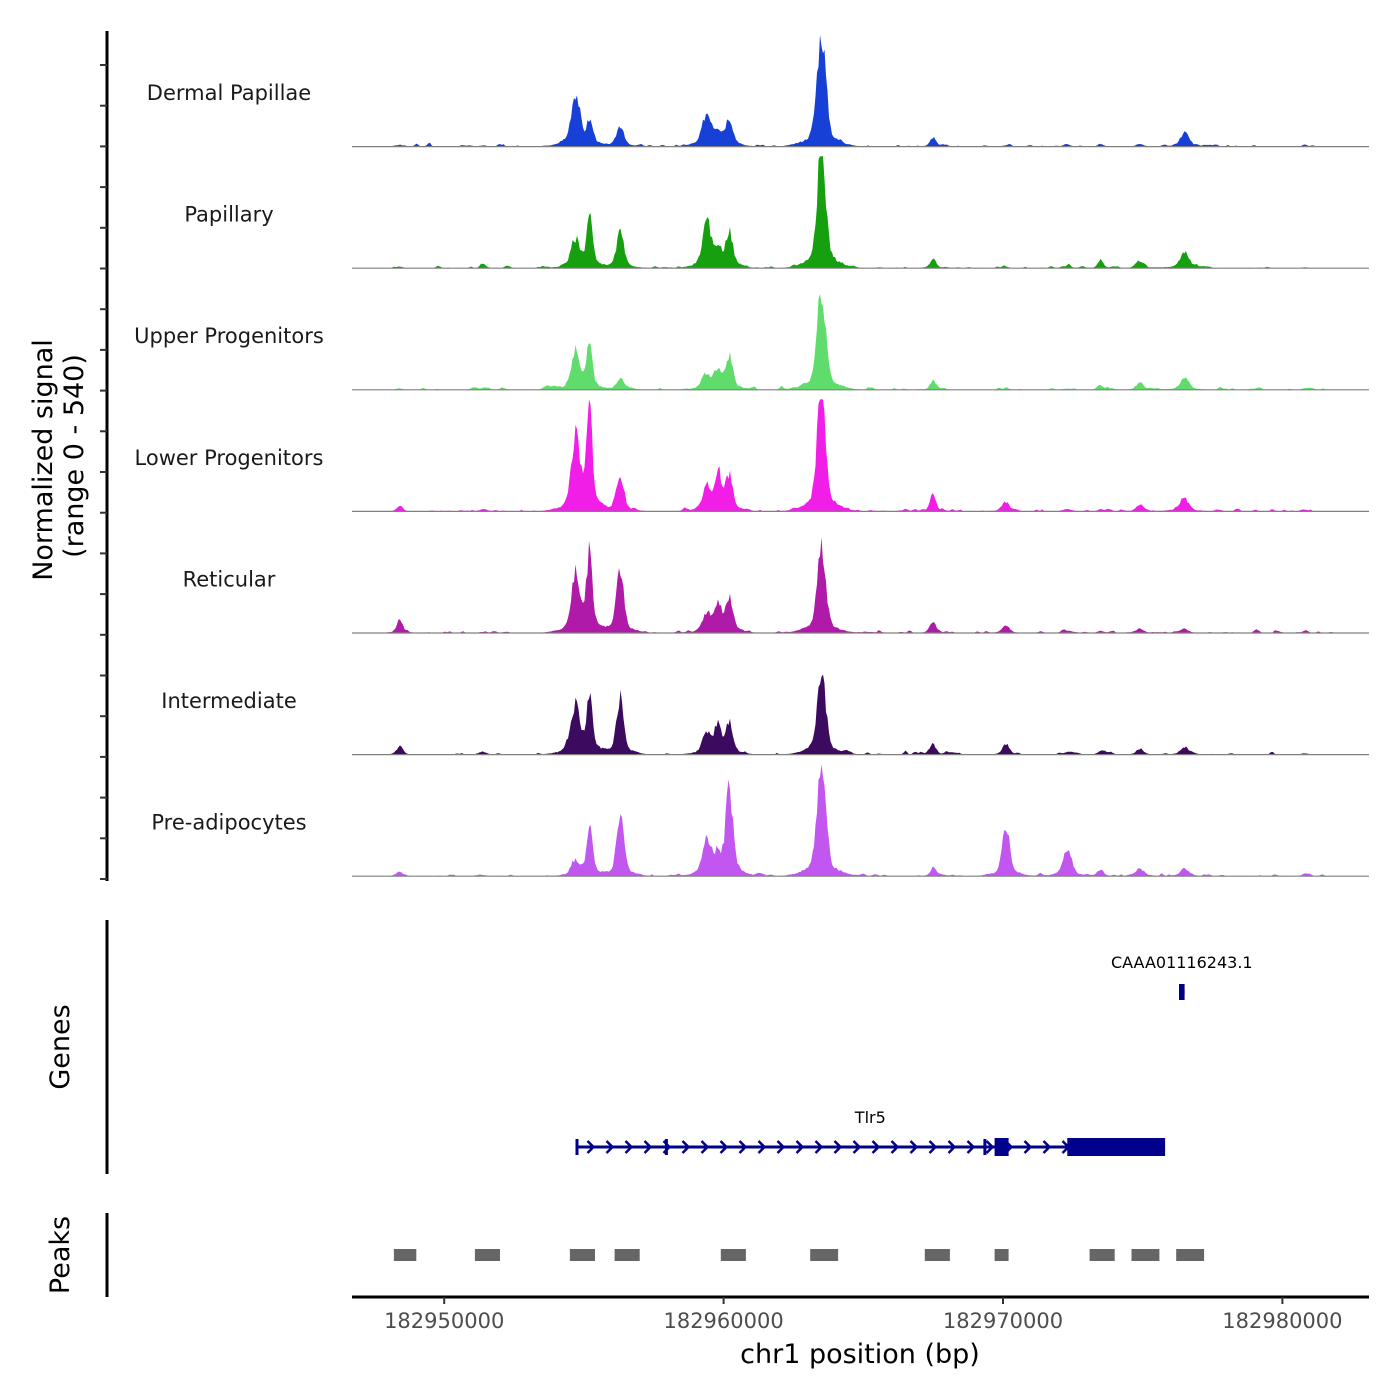  Describe the element at coordinates (229, 701) in the screenshot. I see `track-label: Intermediate` at that location.